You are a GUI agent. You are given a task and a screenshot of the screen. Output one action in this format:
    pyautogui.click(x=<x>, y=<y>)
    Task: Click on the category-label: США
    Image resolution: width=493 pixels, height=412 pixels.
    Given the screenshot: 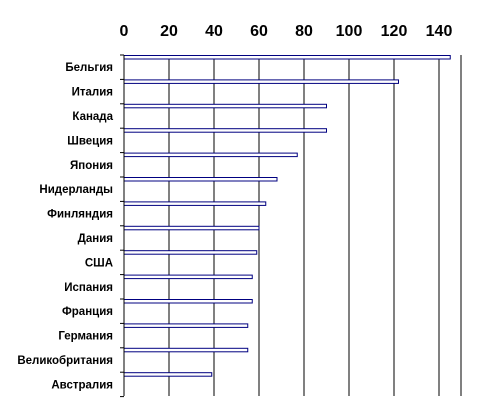 What is the action you would take?
    pyautogui.click(x=99, y=263)
    